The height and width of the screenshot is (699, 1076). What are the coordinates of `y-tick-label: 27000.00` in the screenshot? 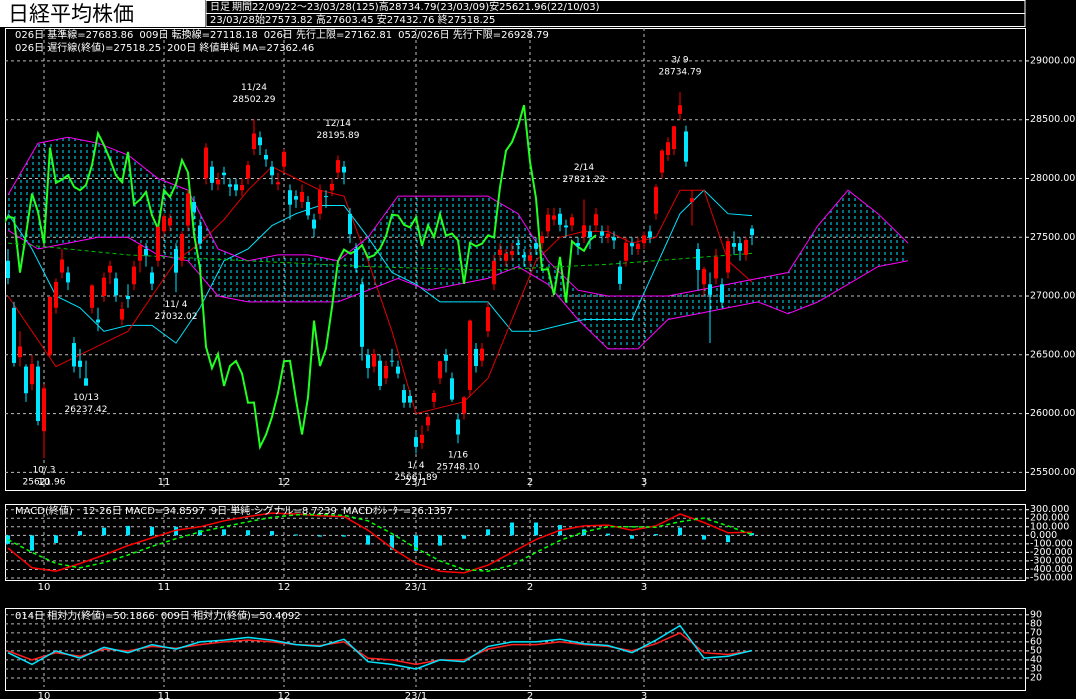 It's located at (1052, 296).